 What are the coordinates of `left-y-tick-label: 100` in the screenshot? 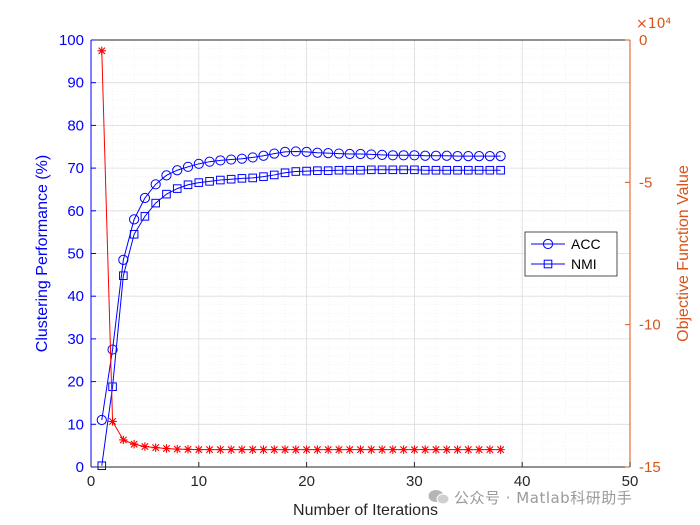 It's located at (71, 40).